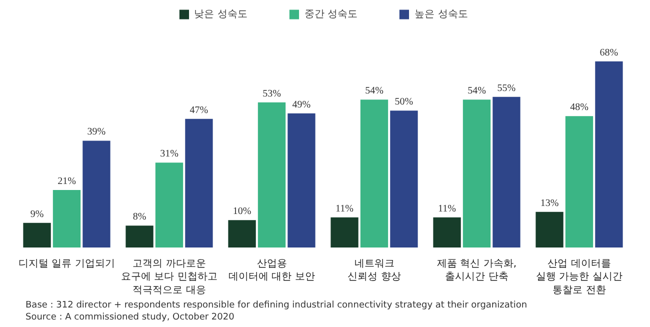  I want to click on legend-label: 높은 성숙도, so click(441, 14).